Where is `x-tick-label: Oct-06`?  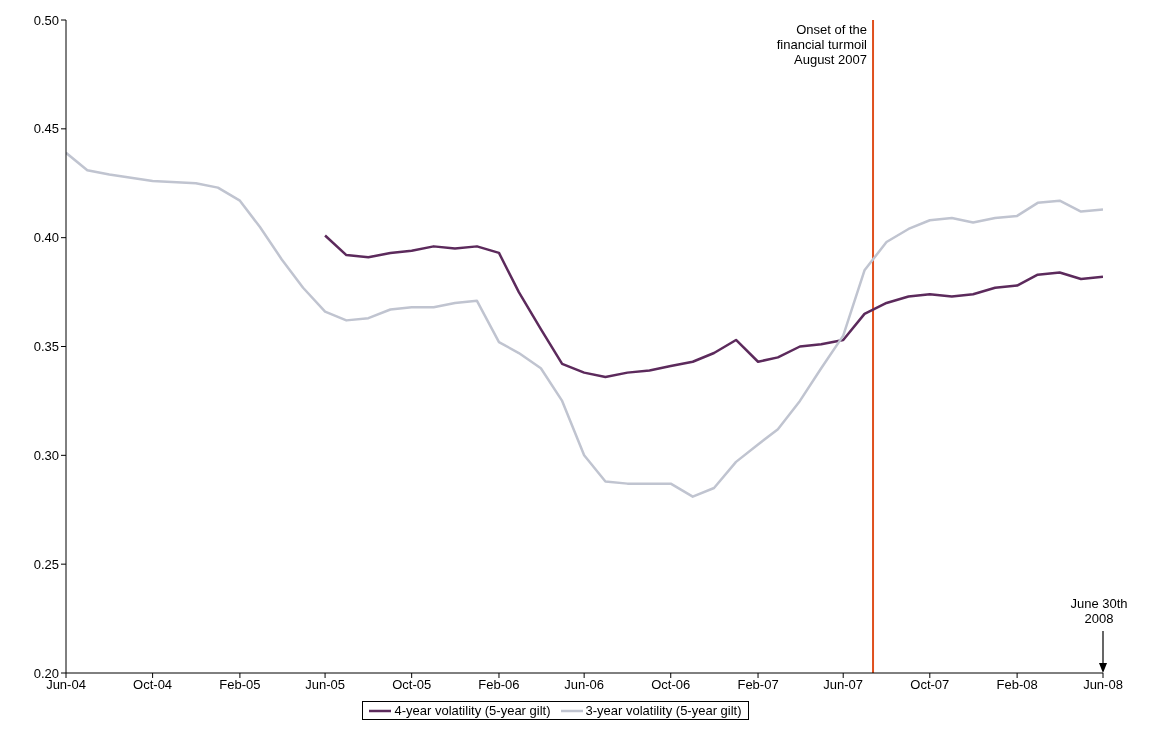 x-tick-label: Oct-06 is located at coordinates (671, 685).